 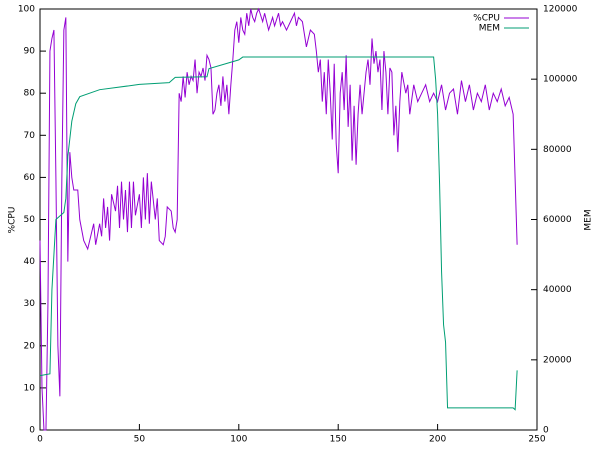 What do you see at coordinates (437, 440) in the screenshot?
I see `x-tick-label: 200` at bounding box center [437, 440].